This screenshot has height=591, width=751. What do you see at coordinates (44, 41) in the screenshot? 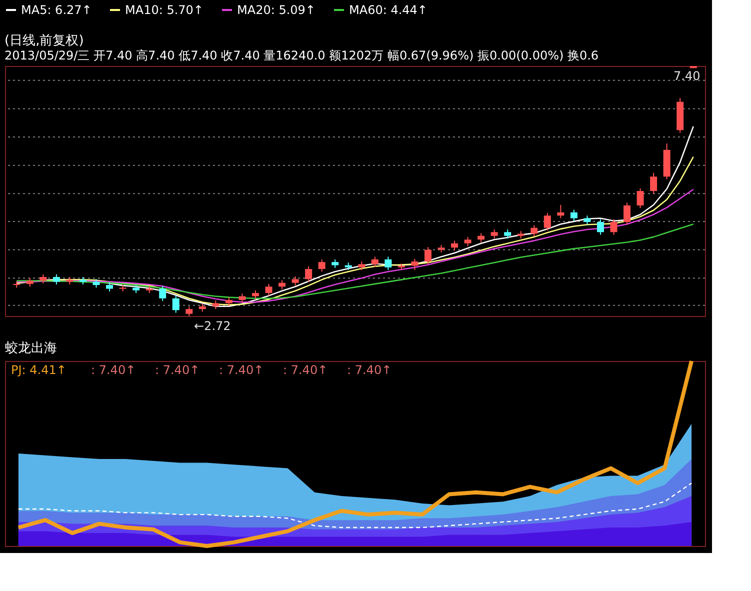
I see `chart-title: (日线,前复权)` at bounding box center [44, 41].